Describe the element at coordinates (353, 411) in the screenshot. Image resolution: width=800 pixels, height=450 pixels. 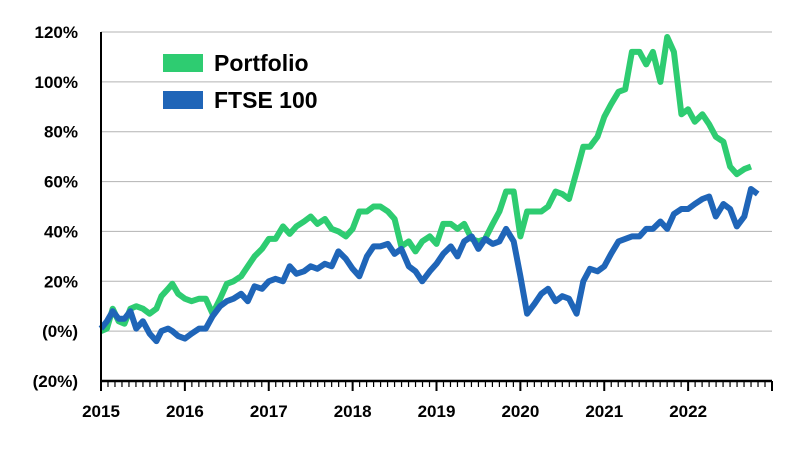
I see `x-tick-label: 2018` at that location.